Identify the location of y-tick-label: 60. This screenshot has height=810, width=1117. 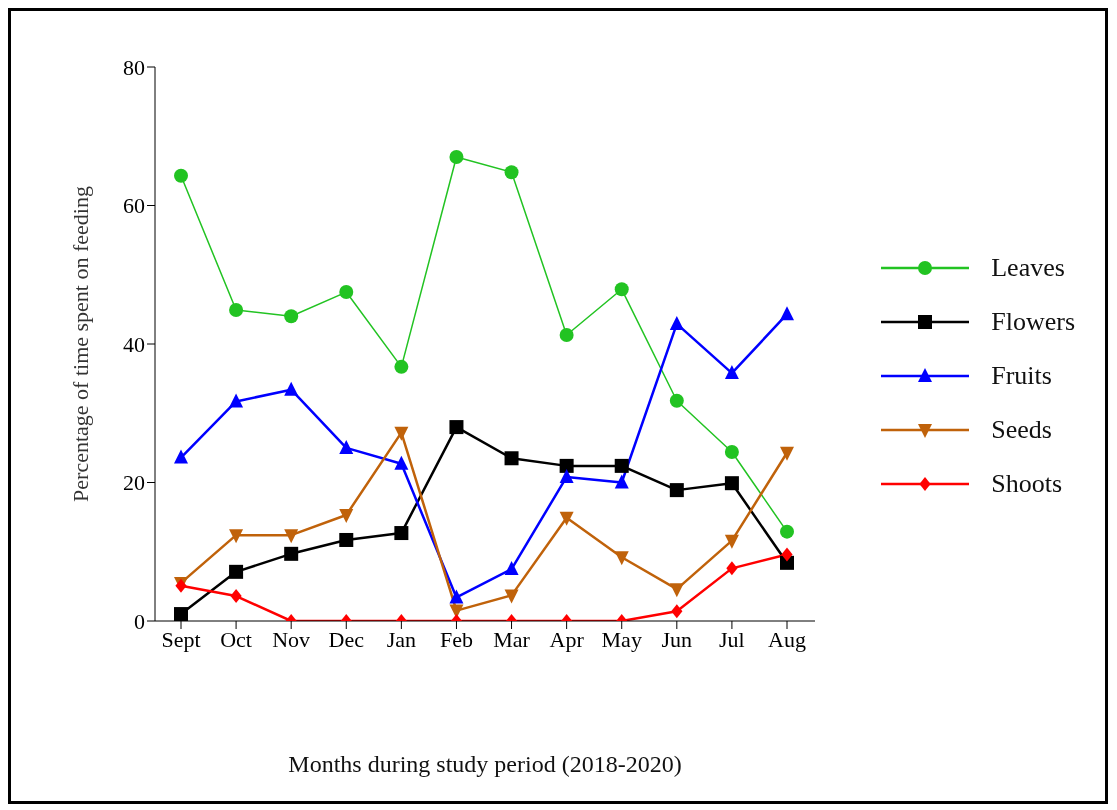
(134, 206).